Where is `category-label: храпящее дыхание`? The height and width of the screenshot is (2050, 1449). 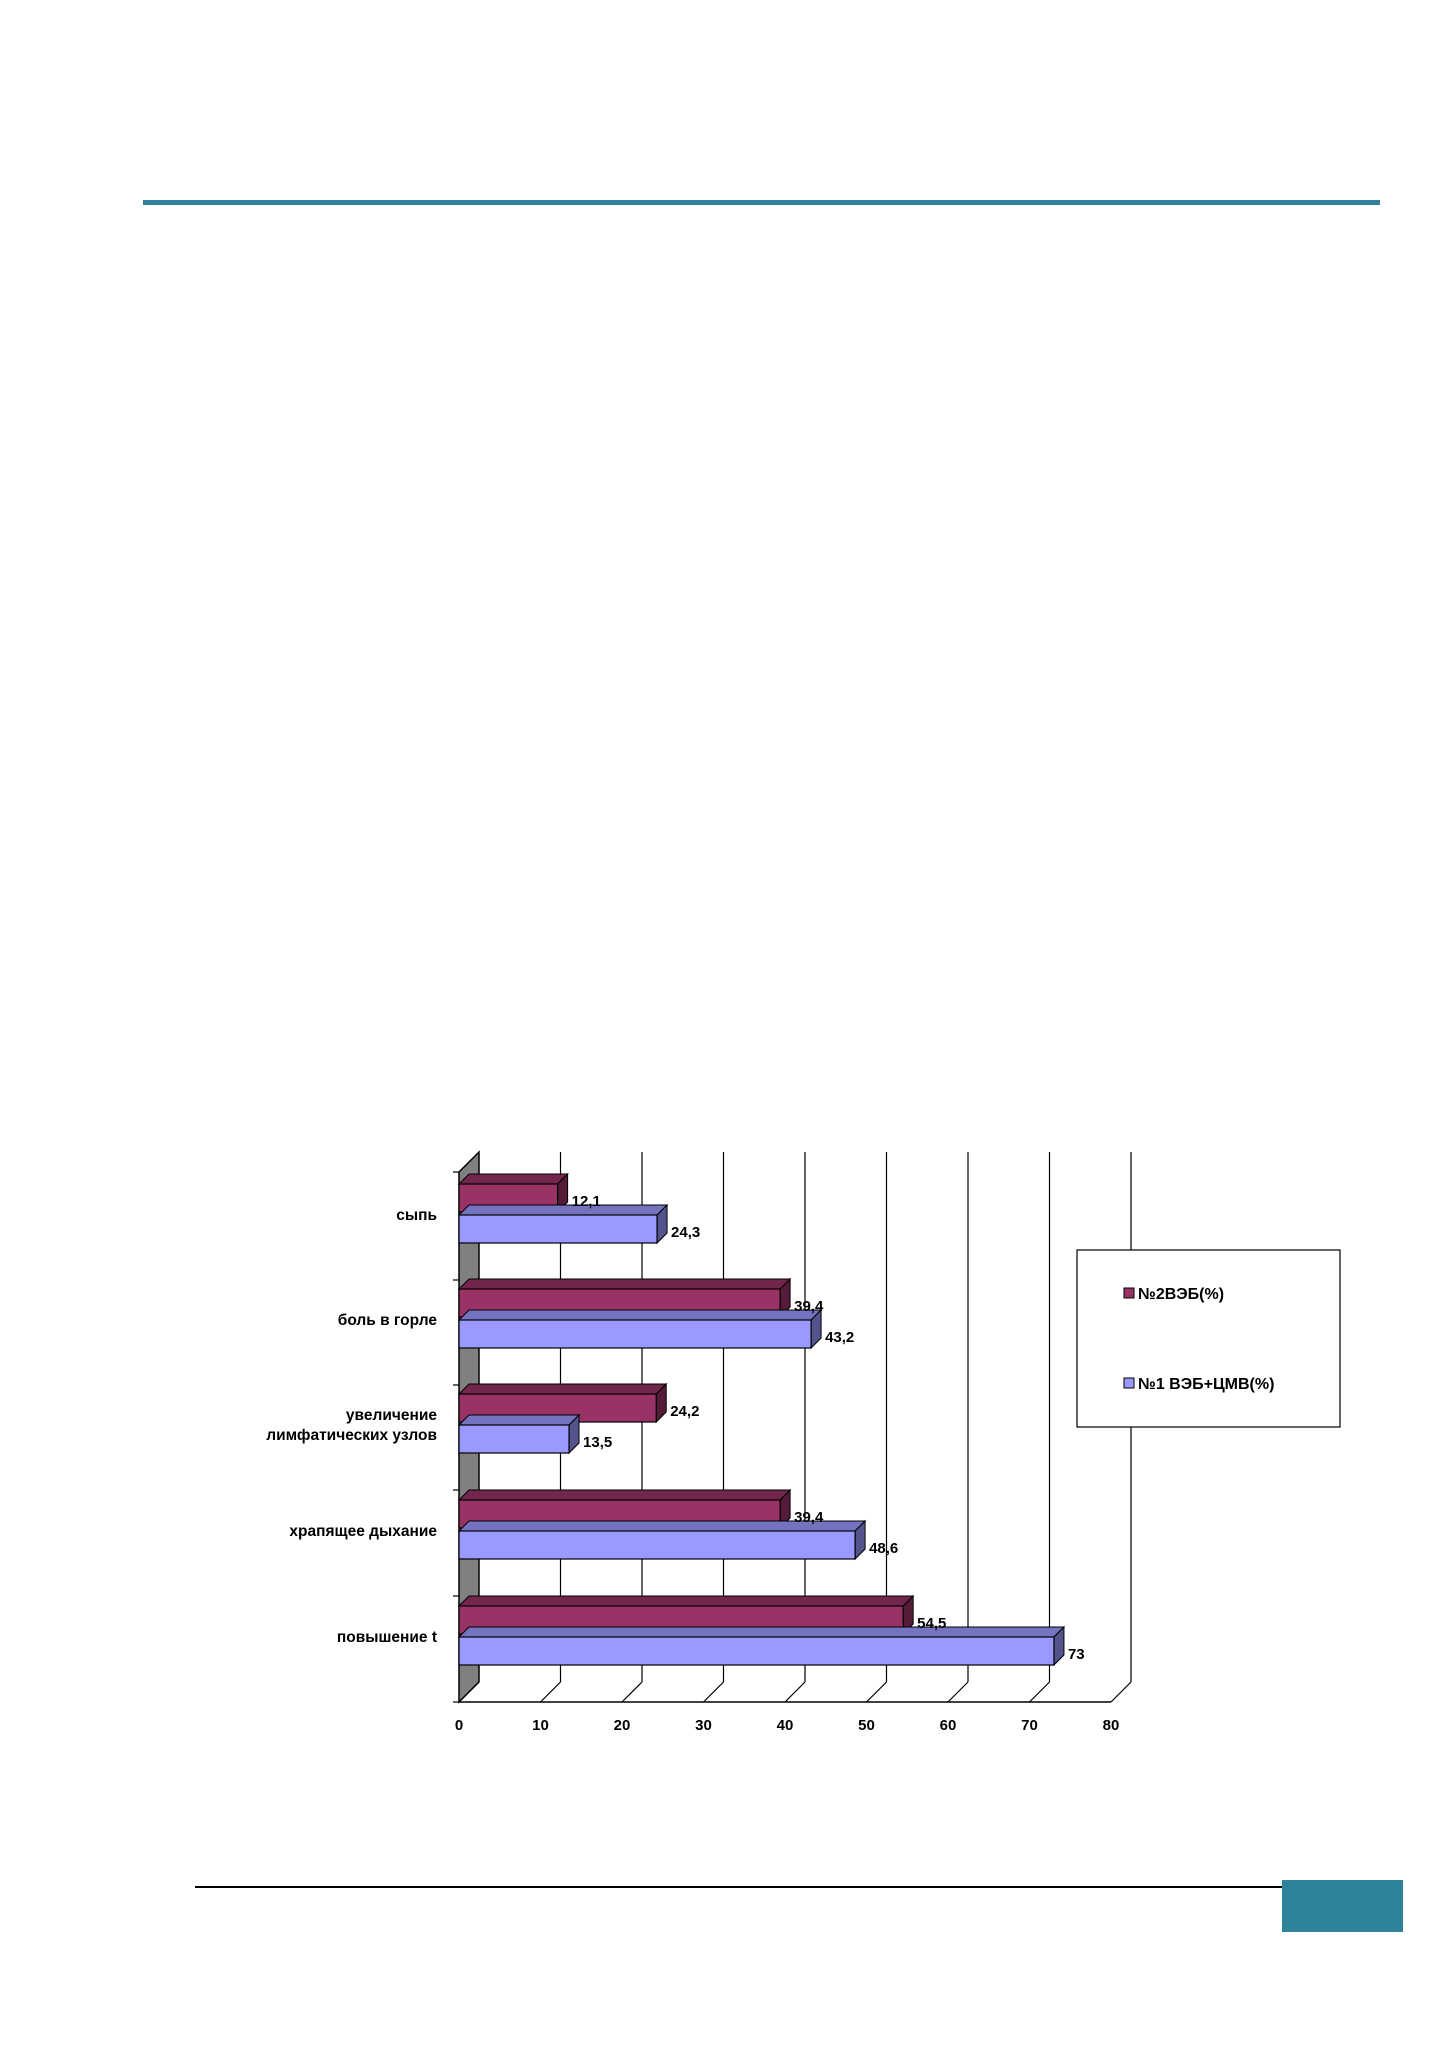 category-label: храпящее дыхание is located at coordinates (363, 1531).